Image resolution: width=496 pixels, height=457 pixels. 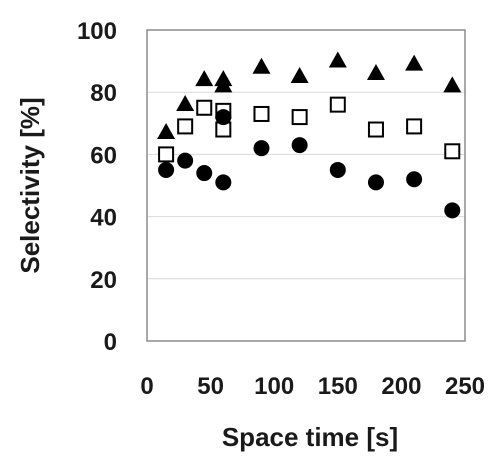 What do you see at coordinates (103, 280) in the screenshot?
I see `y-tick-label: 20` at bounding box center [103, 280].